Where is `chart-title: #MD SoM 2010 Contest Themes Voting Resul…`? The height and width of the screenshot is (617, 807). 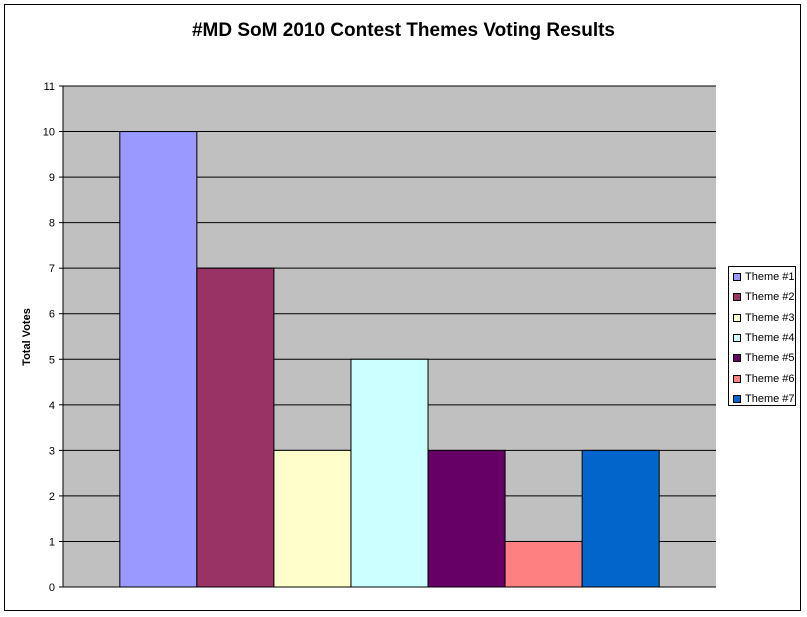 chart-title: #MD SoM 2010 Contest Themes Voting Resul… is located at coordinates (403, 30).